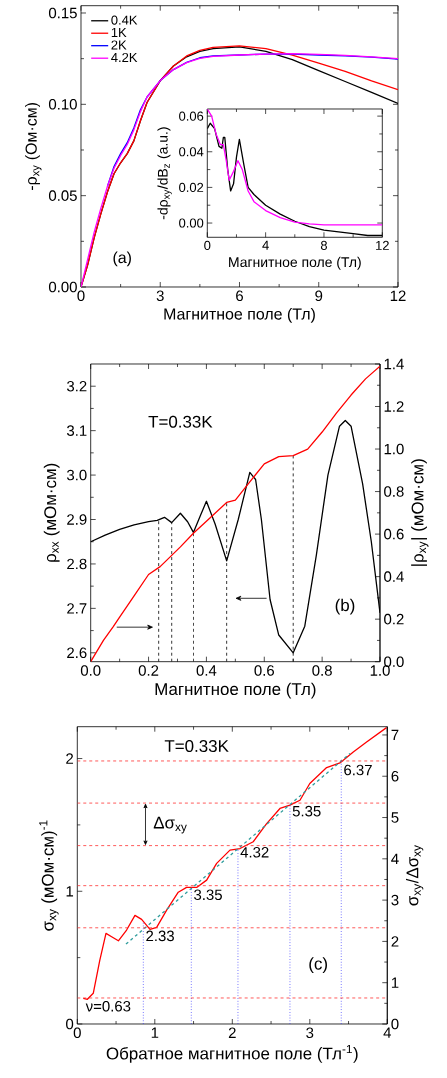  I want to click on y-tick-label: 3.1, so click(76, 430).